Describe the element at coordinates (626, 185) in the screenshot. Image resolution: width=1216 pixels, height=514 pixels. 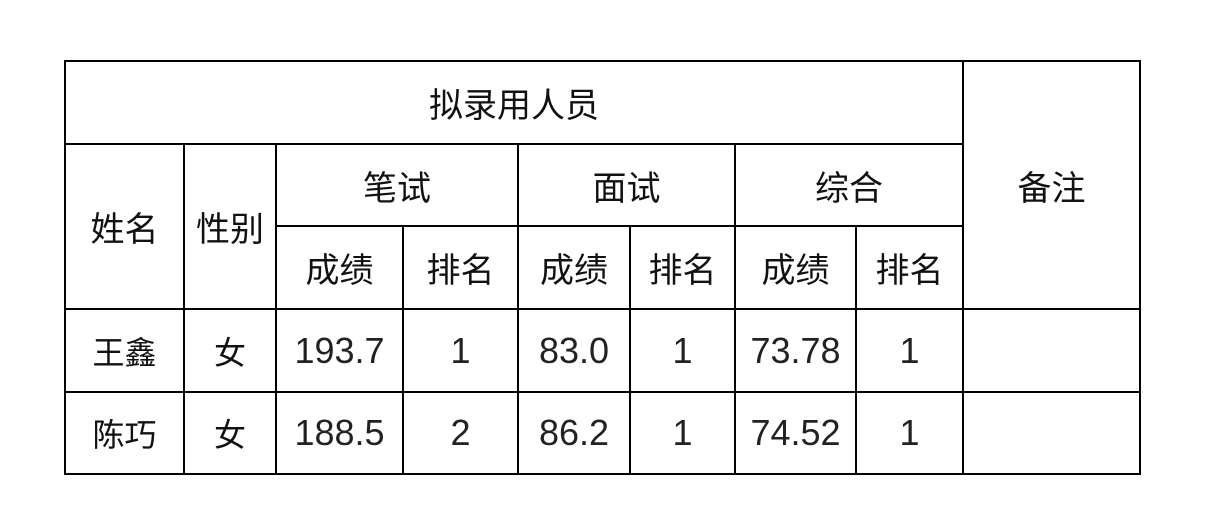
I see `interview-header: 面试` at that location.